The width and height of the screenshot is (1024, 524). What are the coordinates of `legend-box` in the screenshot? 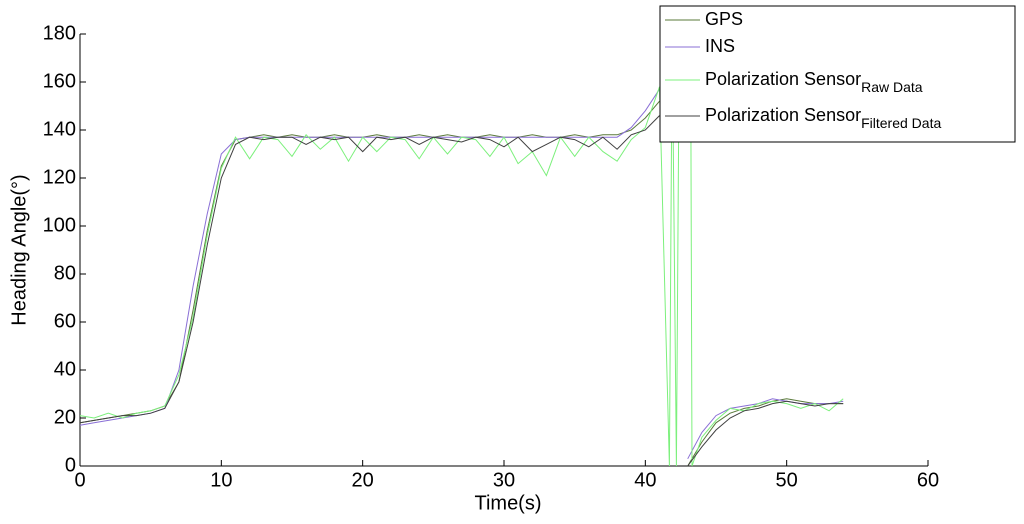 It's located at (837, 74).